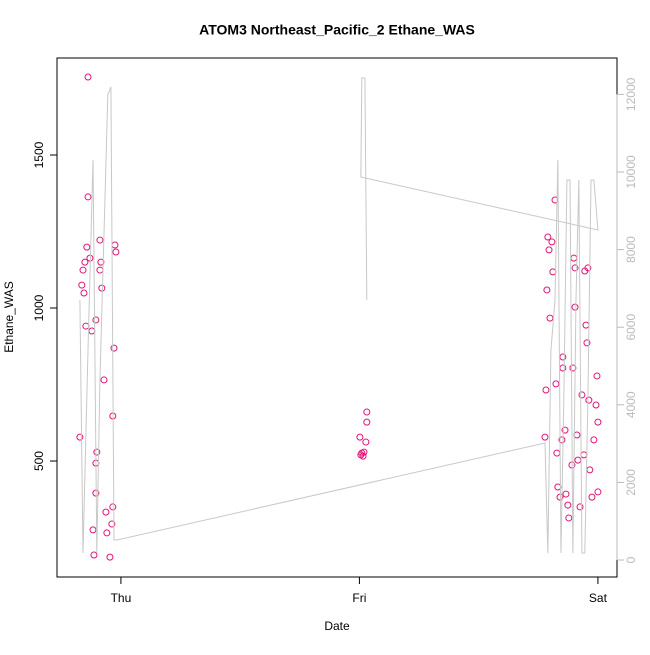 The height and width of the screenshot is (655, 650). What do you see at coordinates (121, 598) in the screenshot?
I see `x-tick-label: Thu` at bounding box center [121, 598].